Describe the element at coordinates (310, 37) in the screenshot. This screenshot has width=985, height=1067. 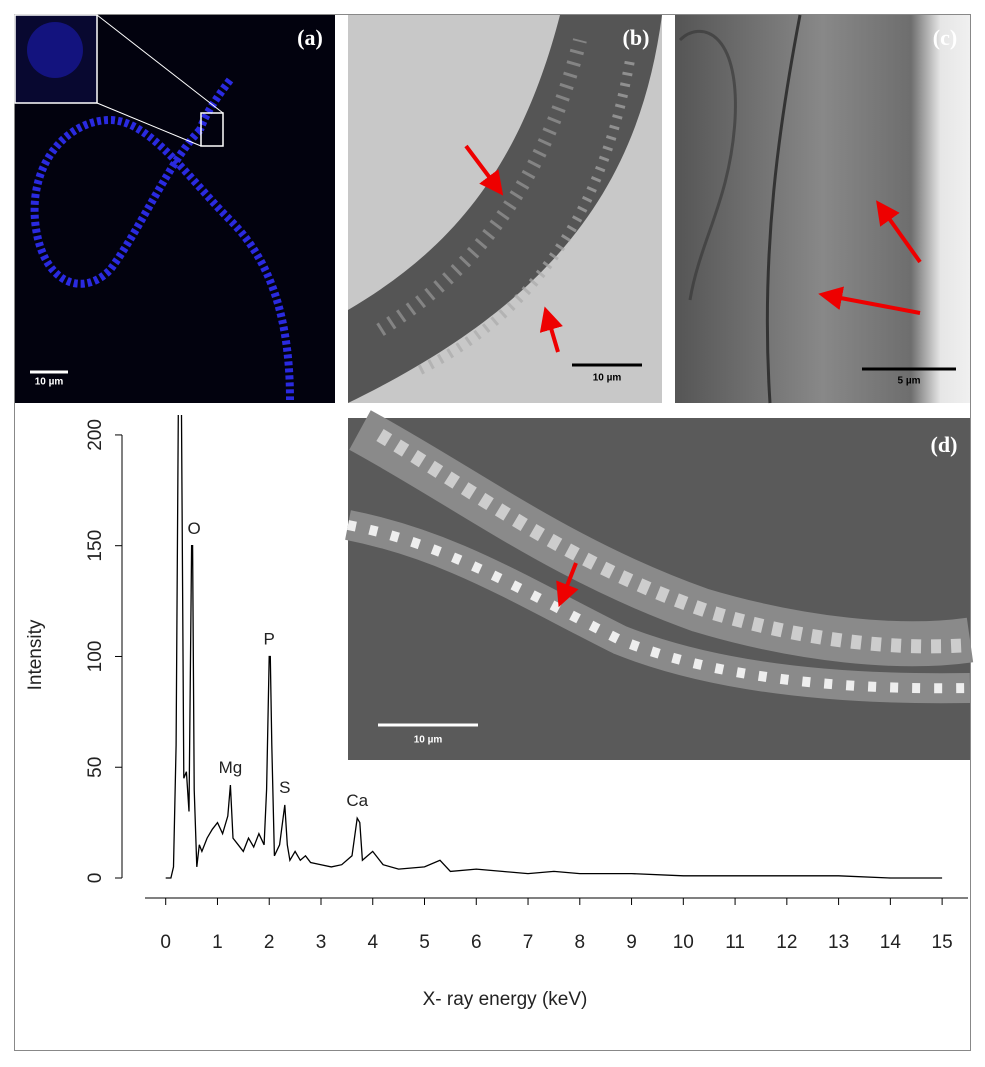
I see `panel-label: (a)` at that location.